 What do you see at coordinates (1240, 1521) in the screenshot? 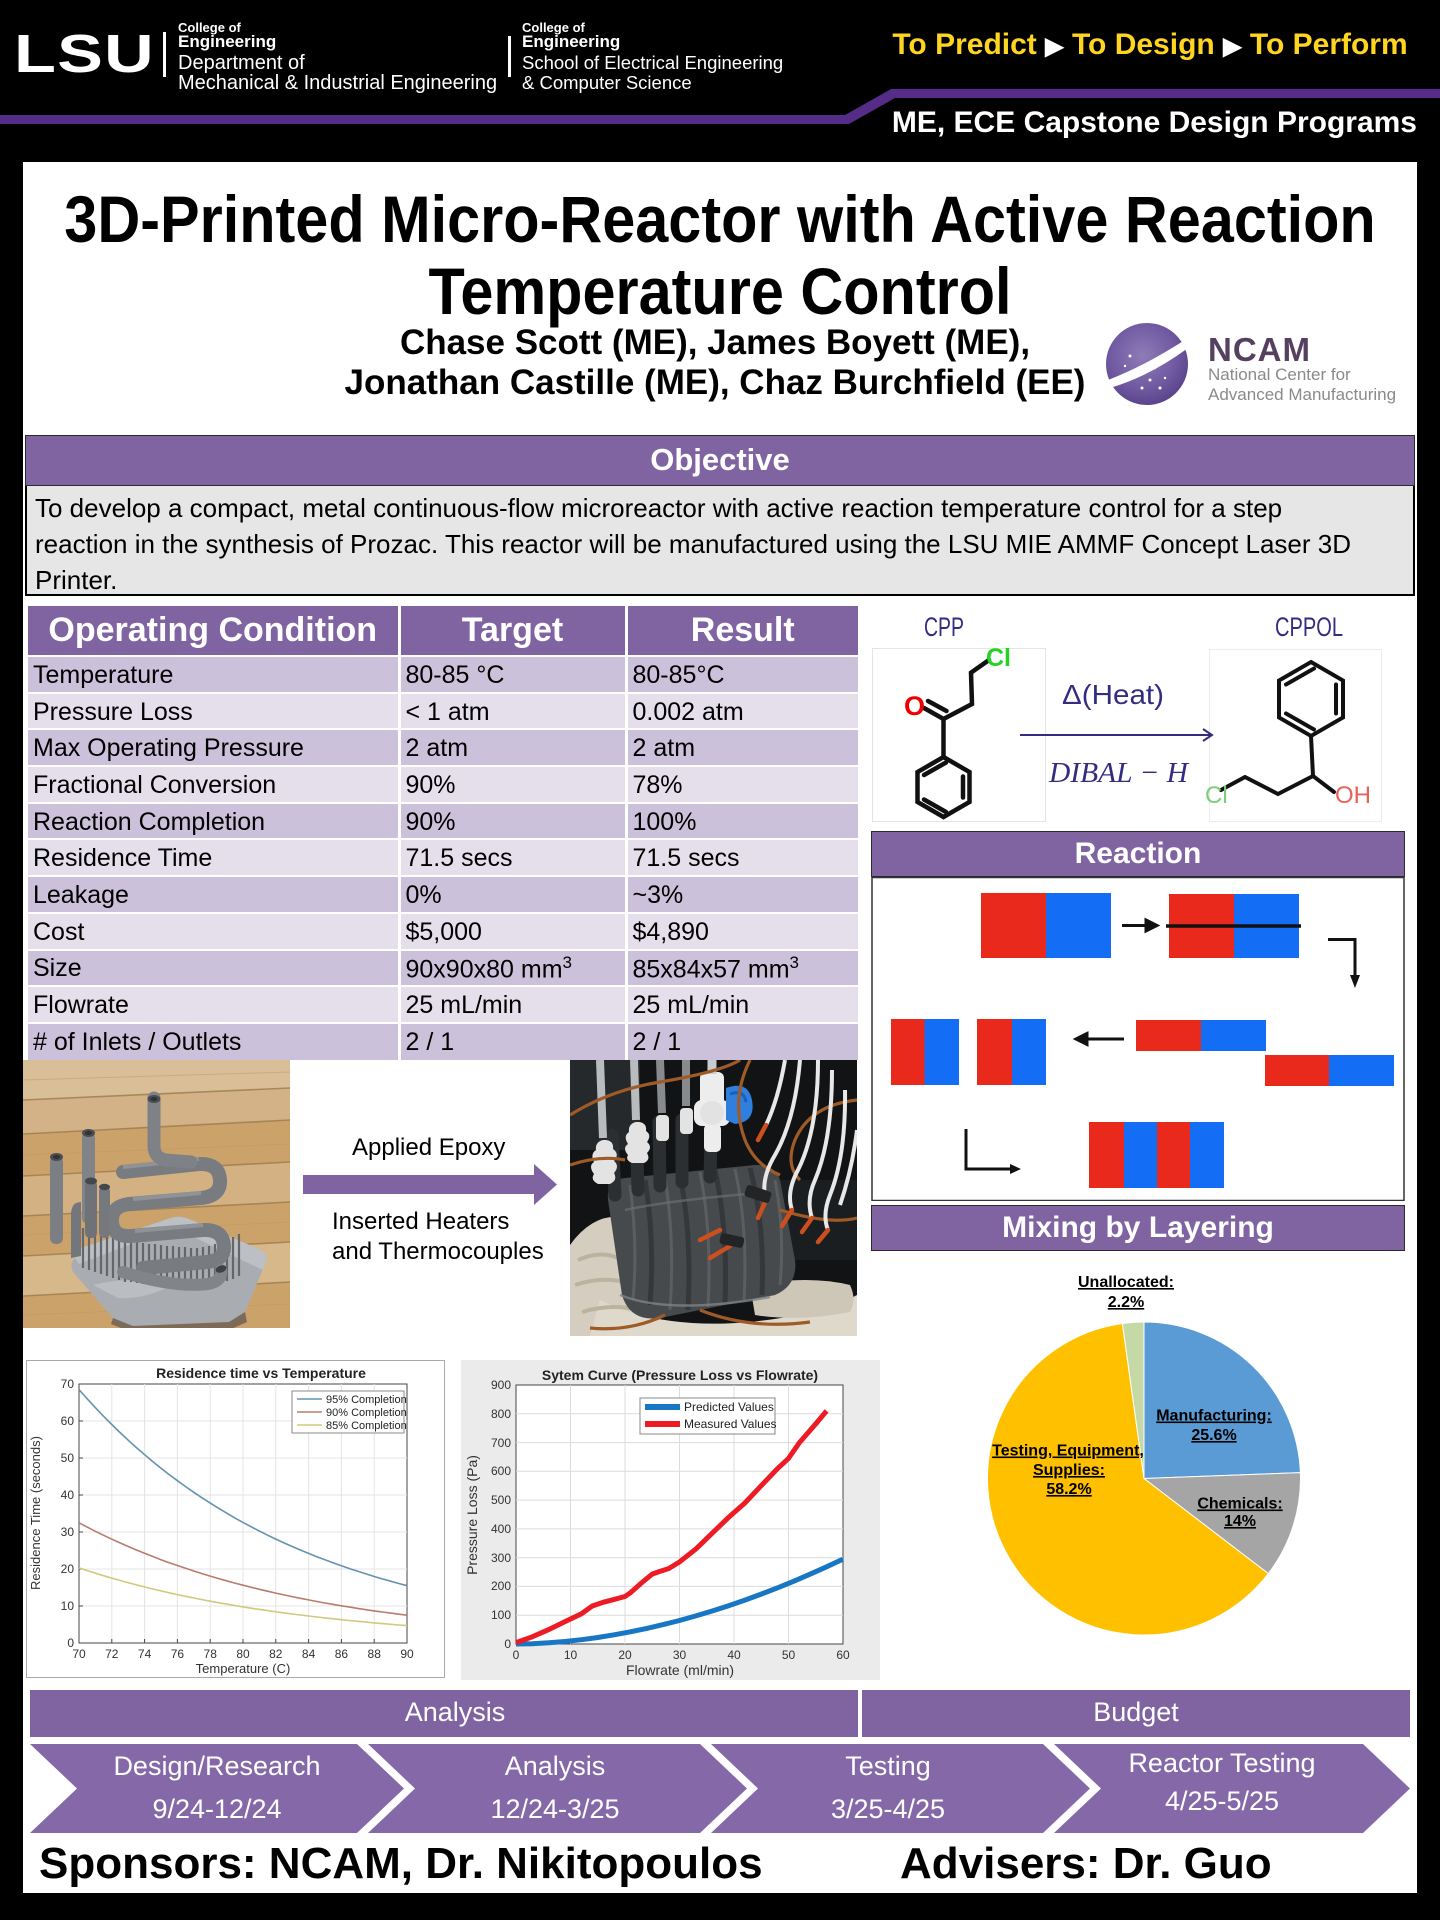
I see `svg-text: 14%` at bounding box center [1240, 1521].